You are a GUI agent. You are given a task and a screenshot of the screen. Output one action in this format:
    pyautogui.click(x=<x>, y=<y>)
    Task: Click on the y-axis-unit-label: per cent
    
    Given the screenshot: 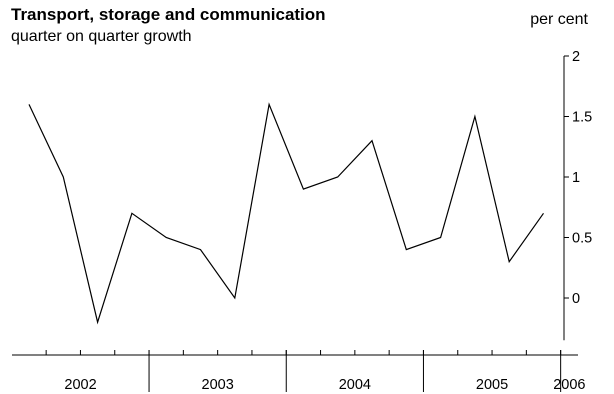 What is the action you would take?
    pyautogui.click(x=559, y=19)
    